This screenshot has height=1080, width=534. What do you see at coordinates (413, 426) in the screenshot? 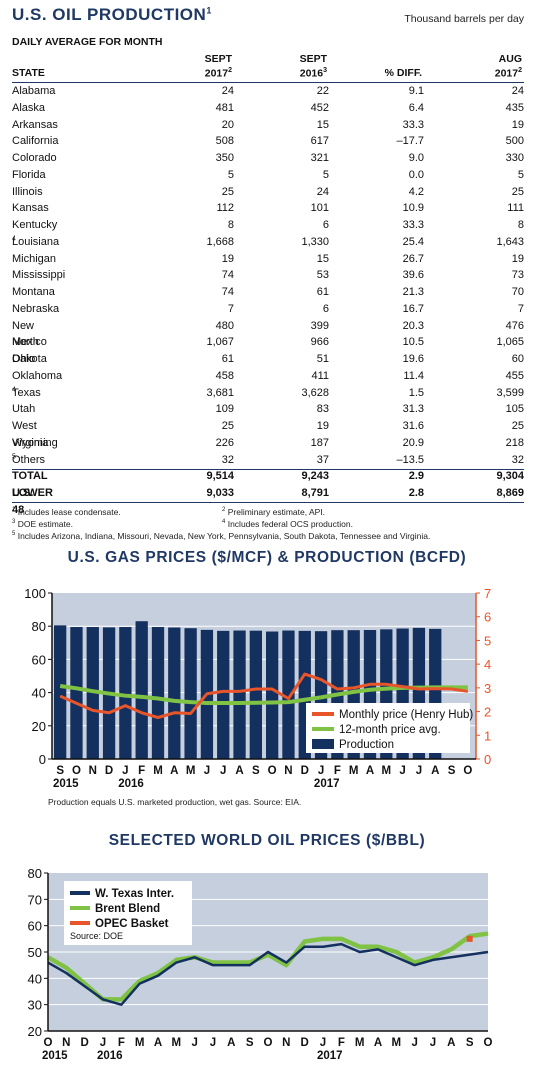
I see `cell-v3: 31.6` at bounding box center [413, 426].